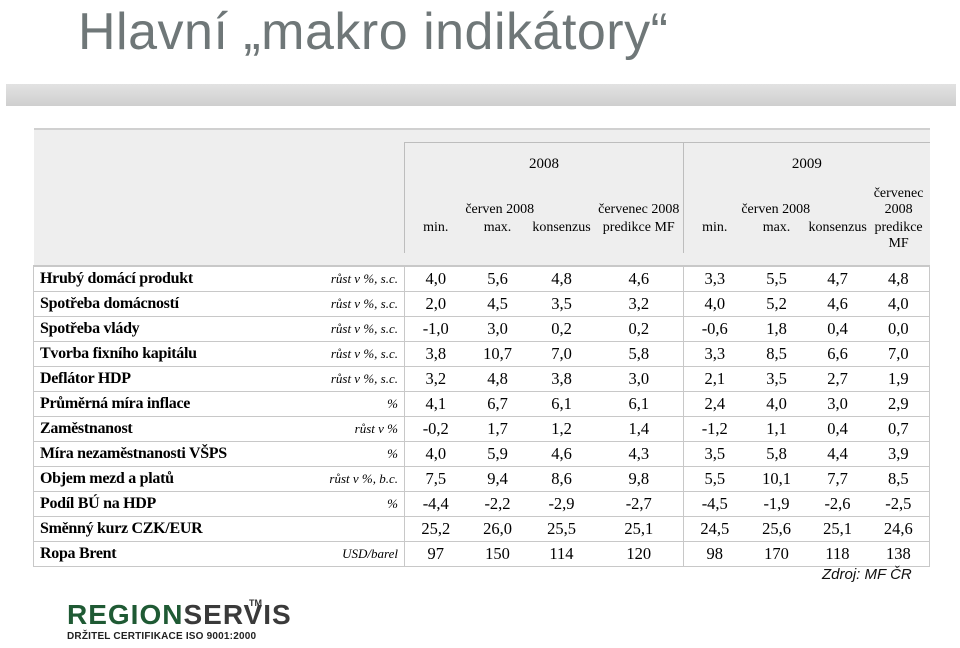  Describe the element at coordinates (899, 479) in the screenshot. I see `value-cell: 8,5` at that location.